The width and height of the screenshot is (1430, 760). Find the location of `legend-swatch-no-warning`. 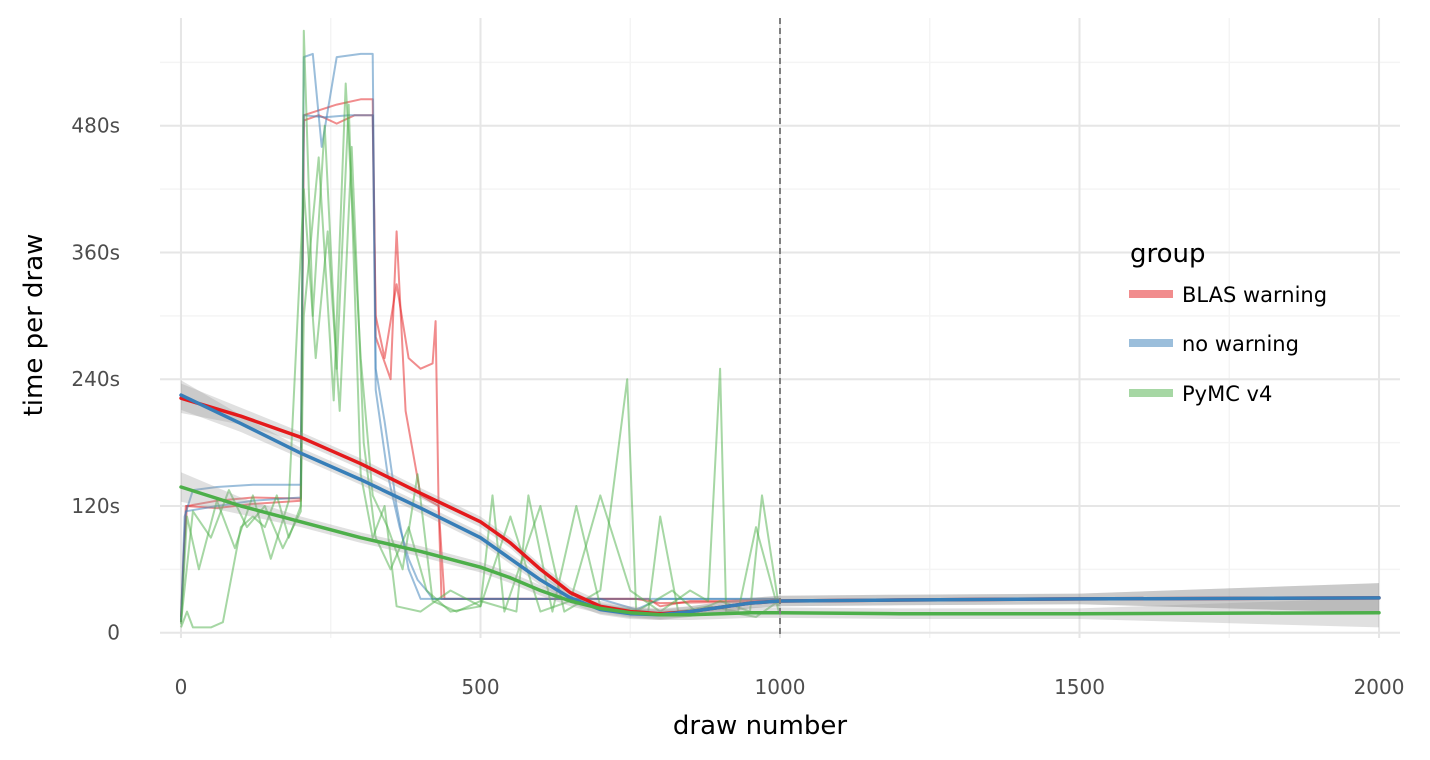

legend-swatch-no-warning is located at coordinates (1151, 343).